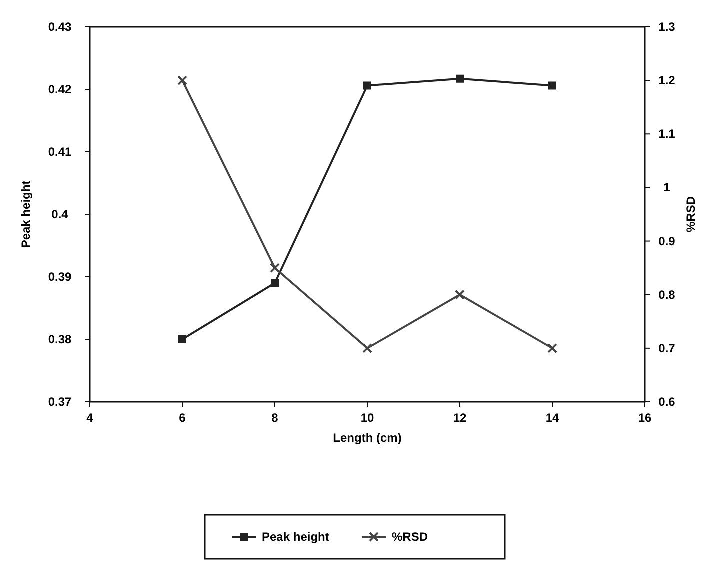  Describe the element at coordinates (60, 27) in the screenshot. I see `y-tick-label: 0.43` at that location.